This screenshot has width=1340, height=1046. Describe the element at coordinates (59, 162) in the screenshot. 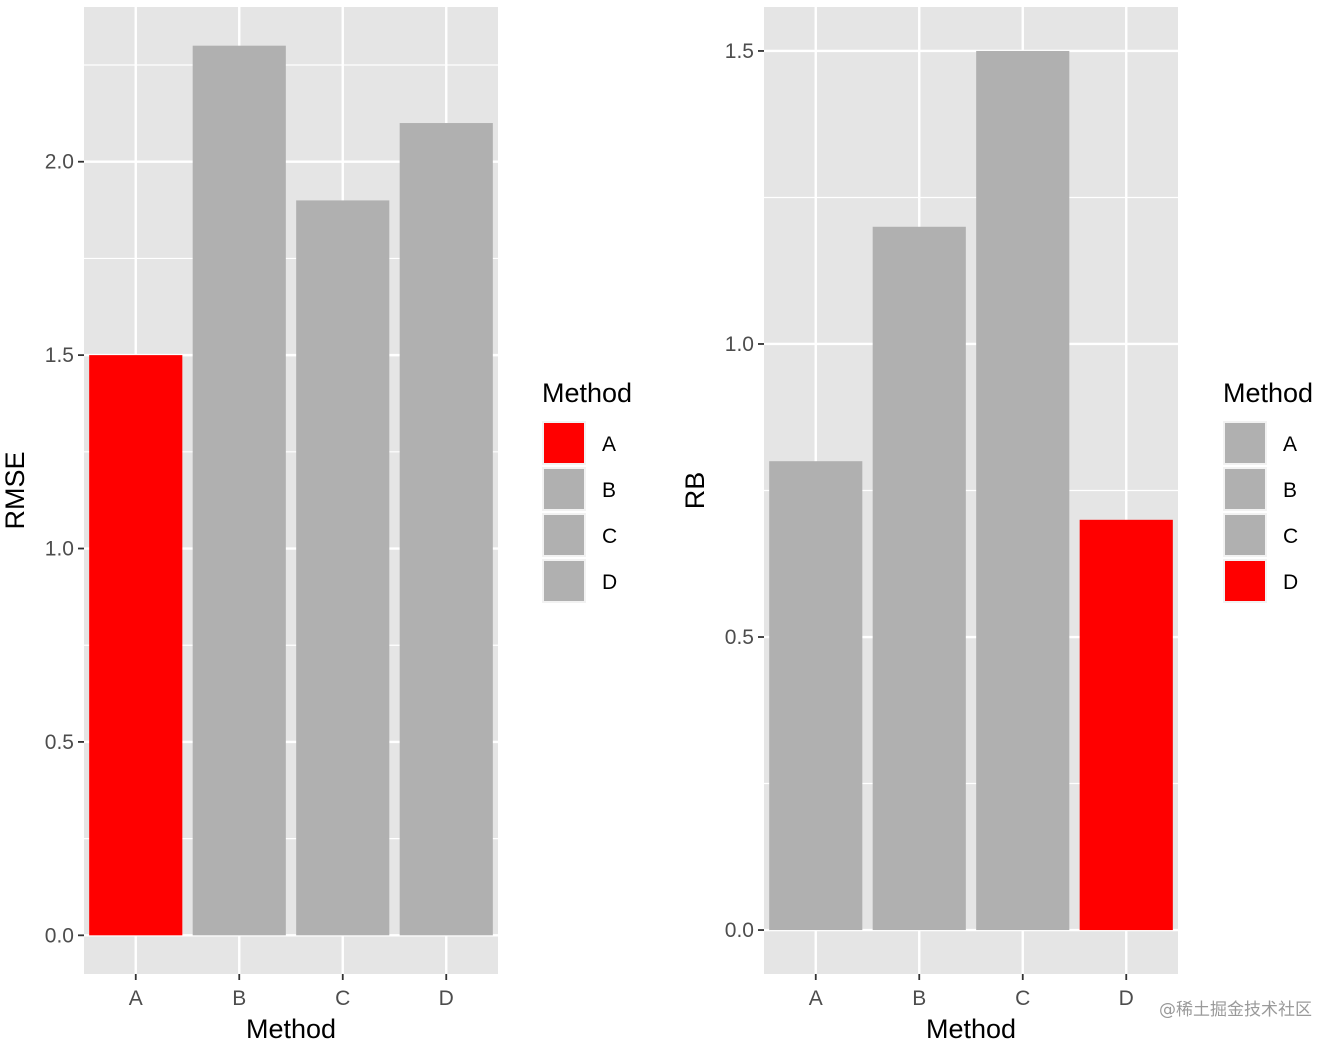

I see `y-tick-label: 2.0` at that location.